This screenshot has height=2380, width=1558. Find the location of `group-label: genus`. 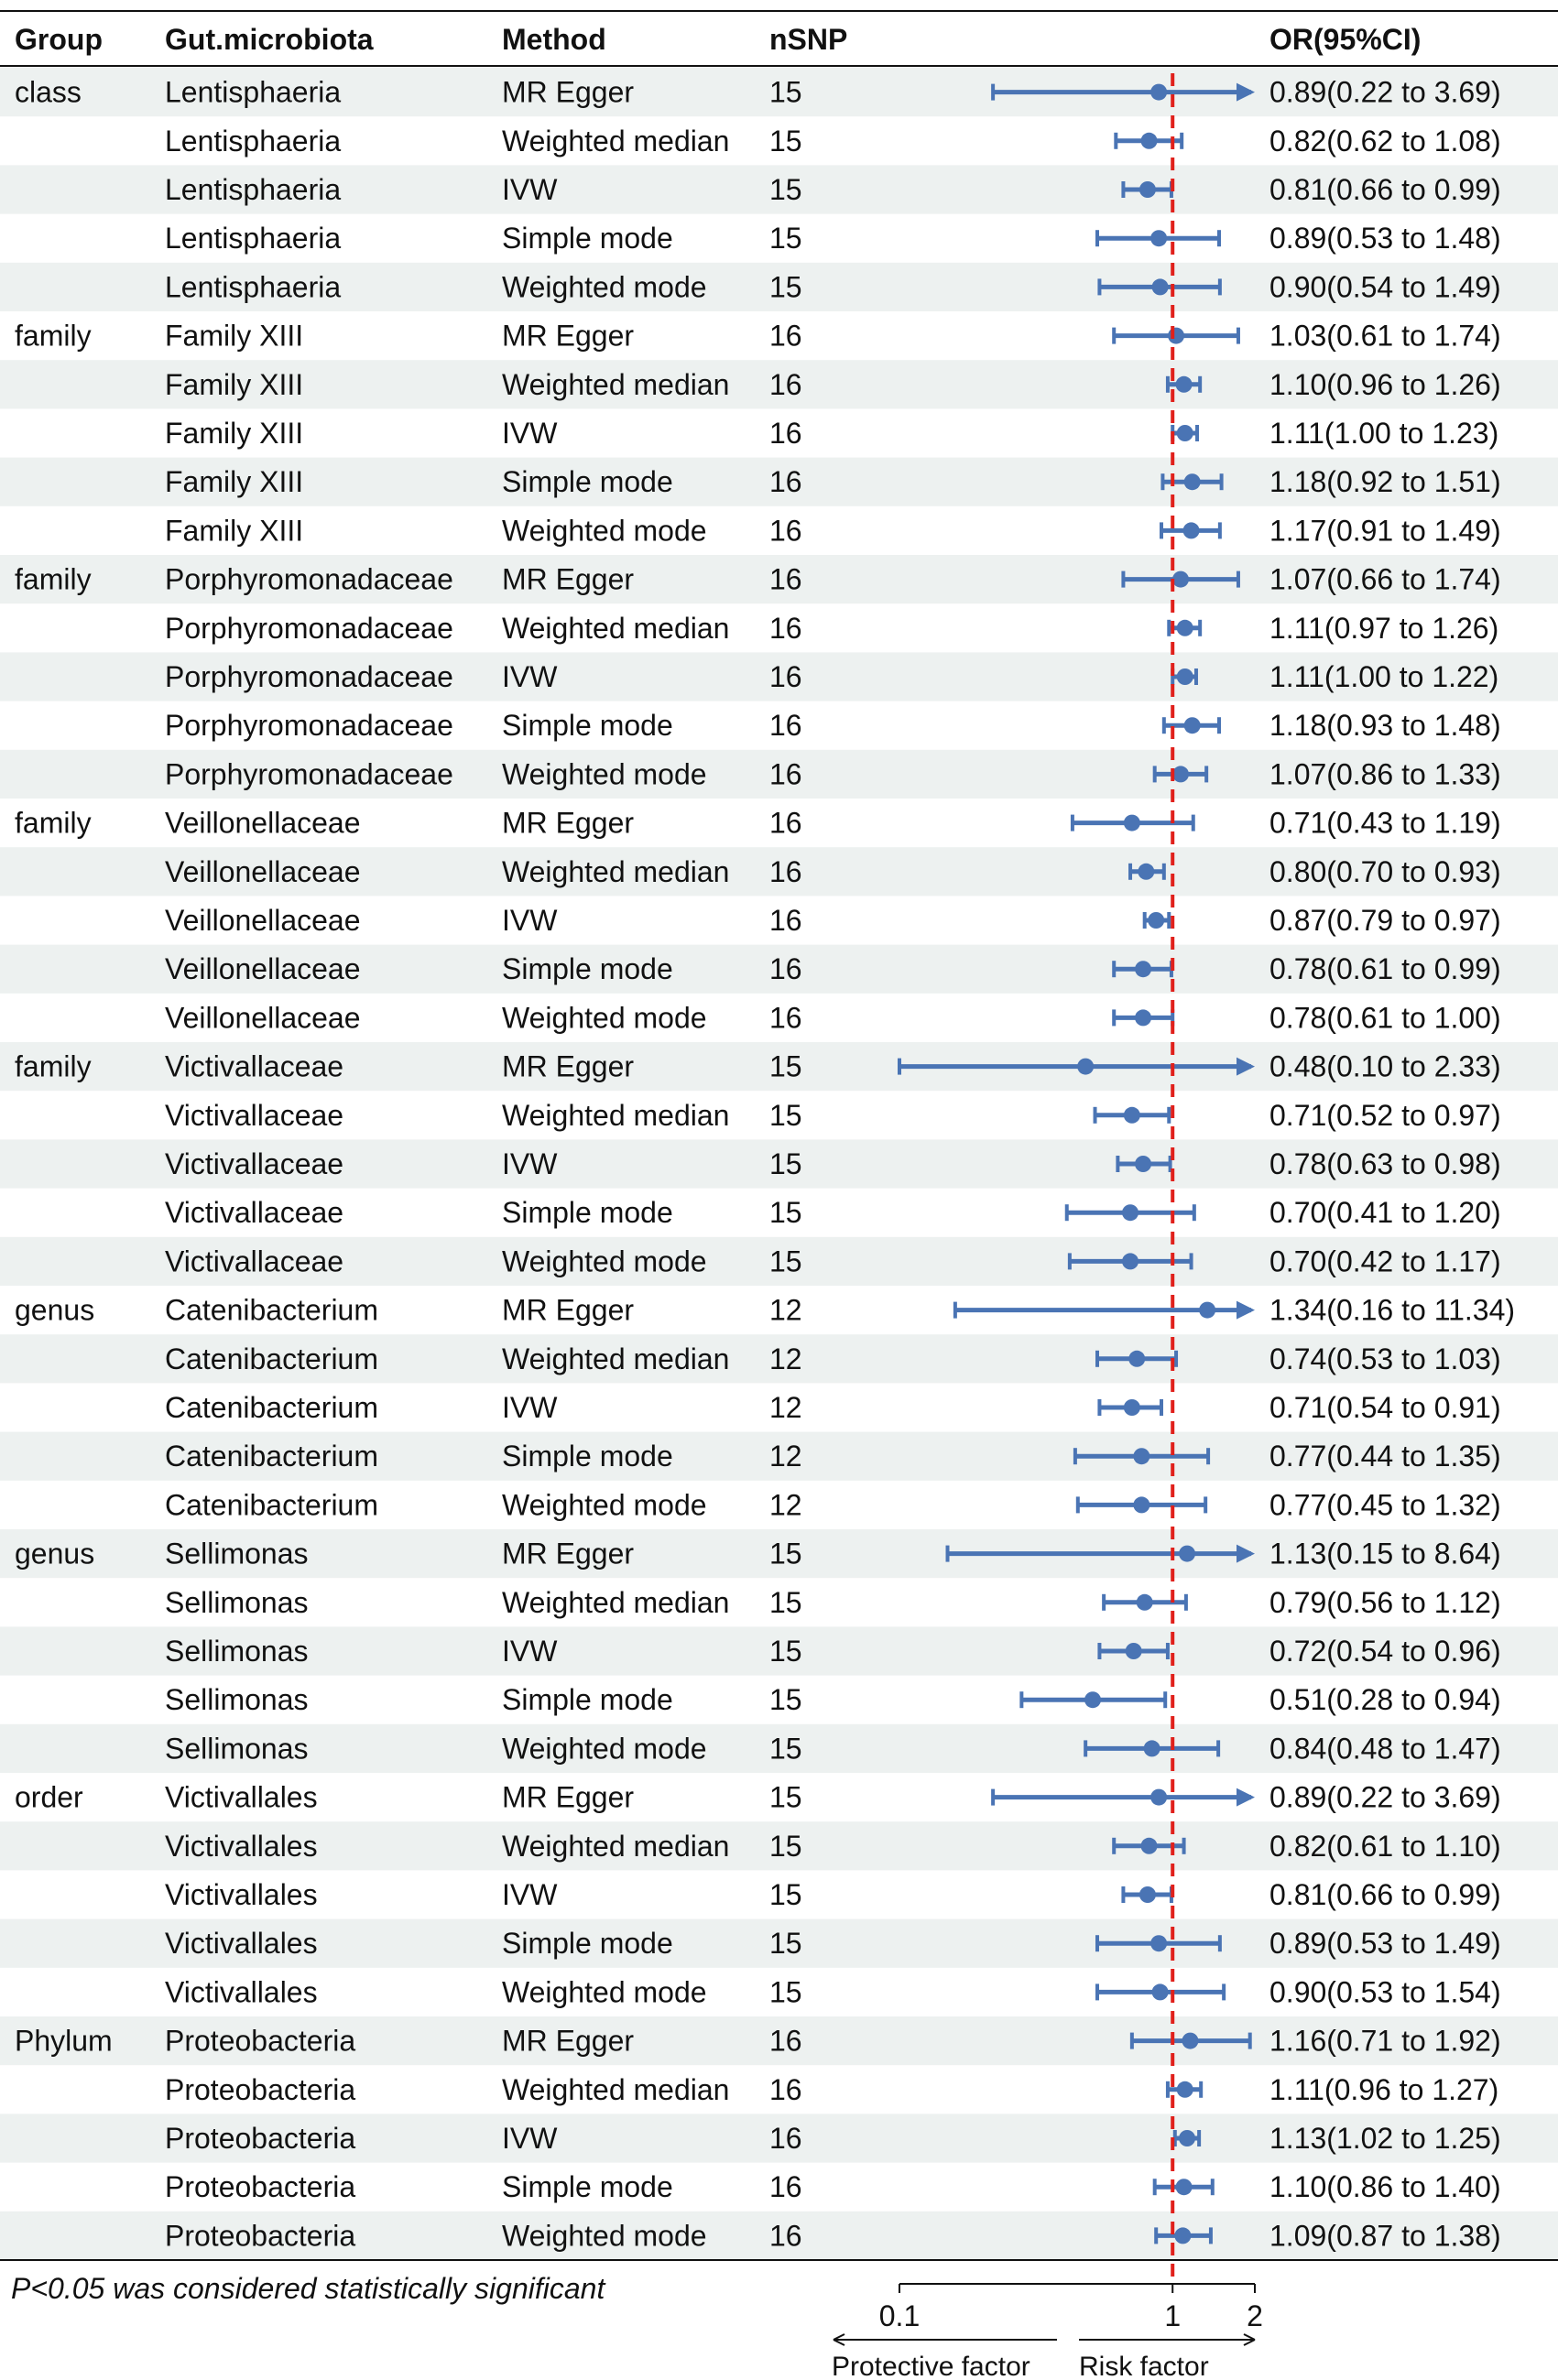

group-label: genus is located at coordinates (54, 1310).